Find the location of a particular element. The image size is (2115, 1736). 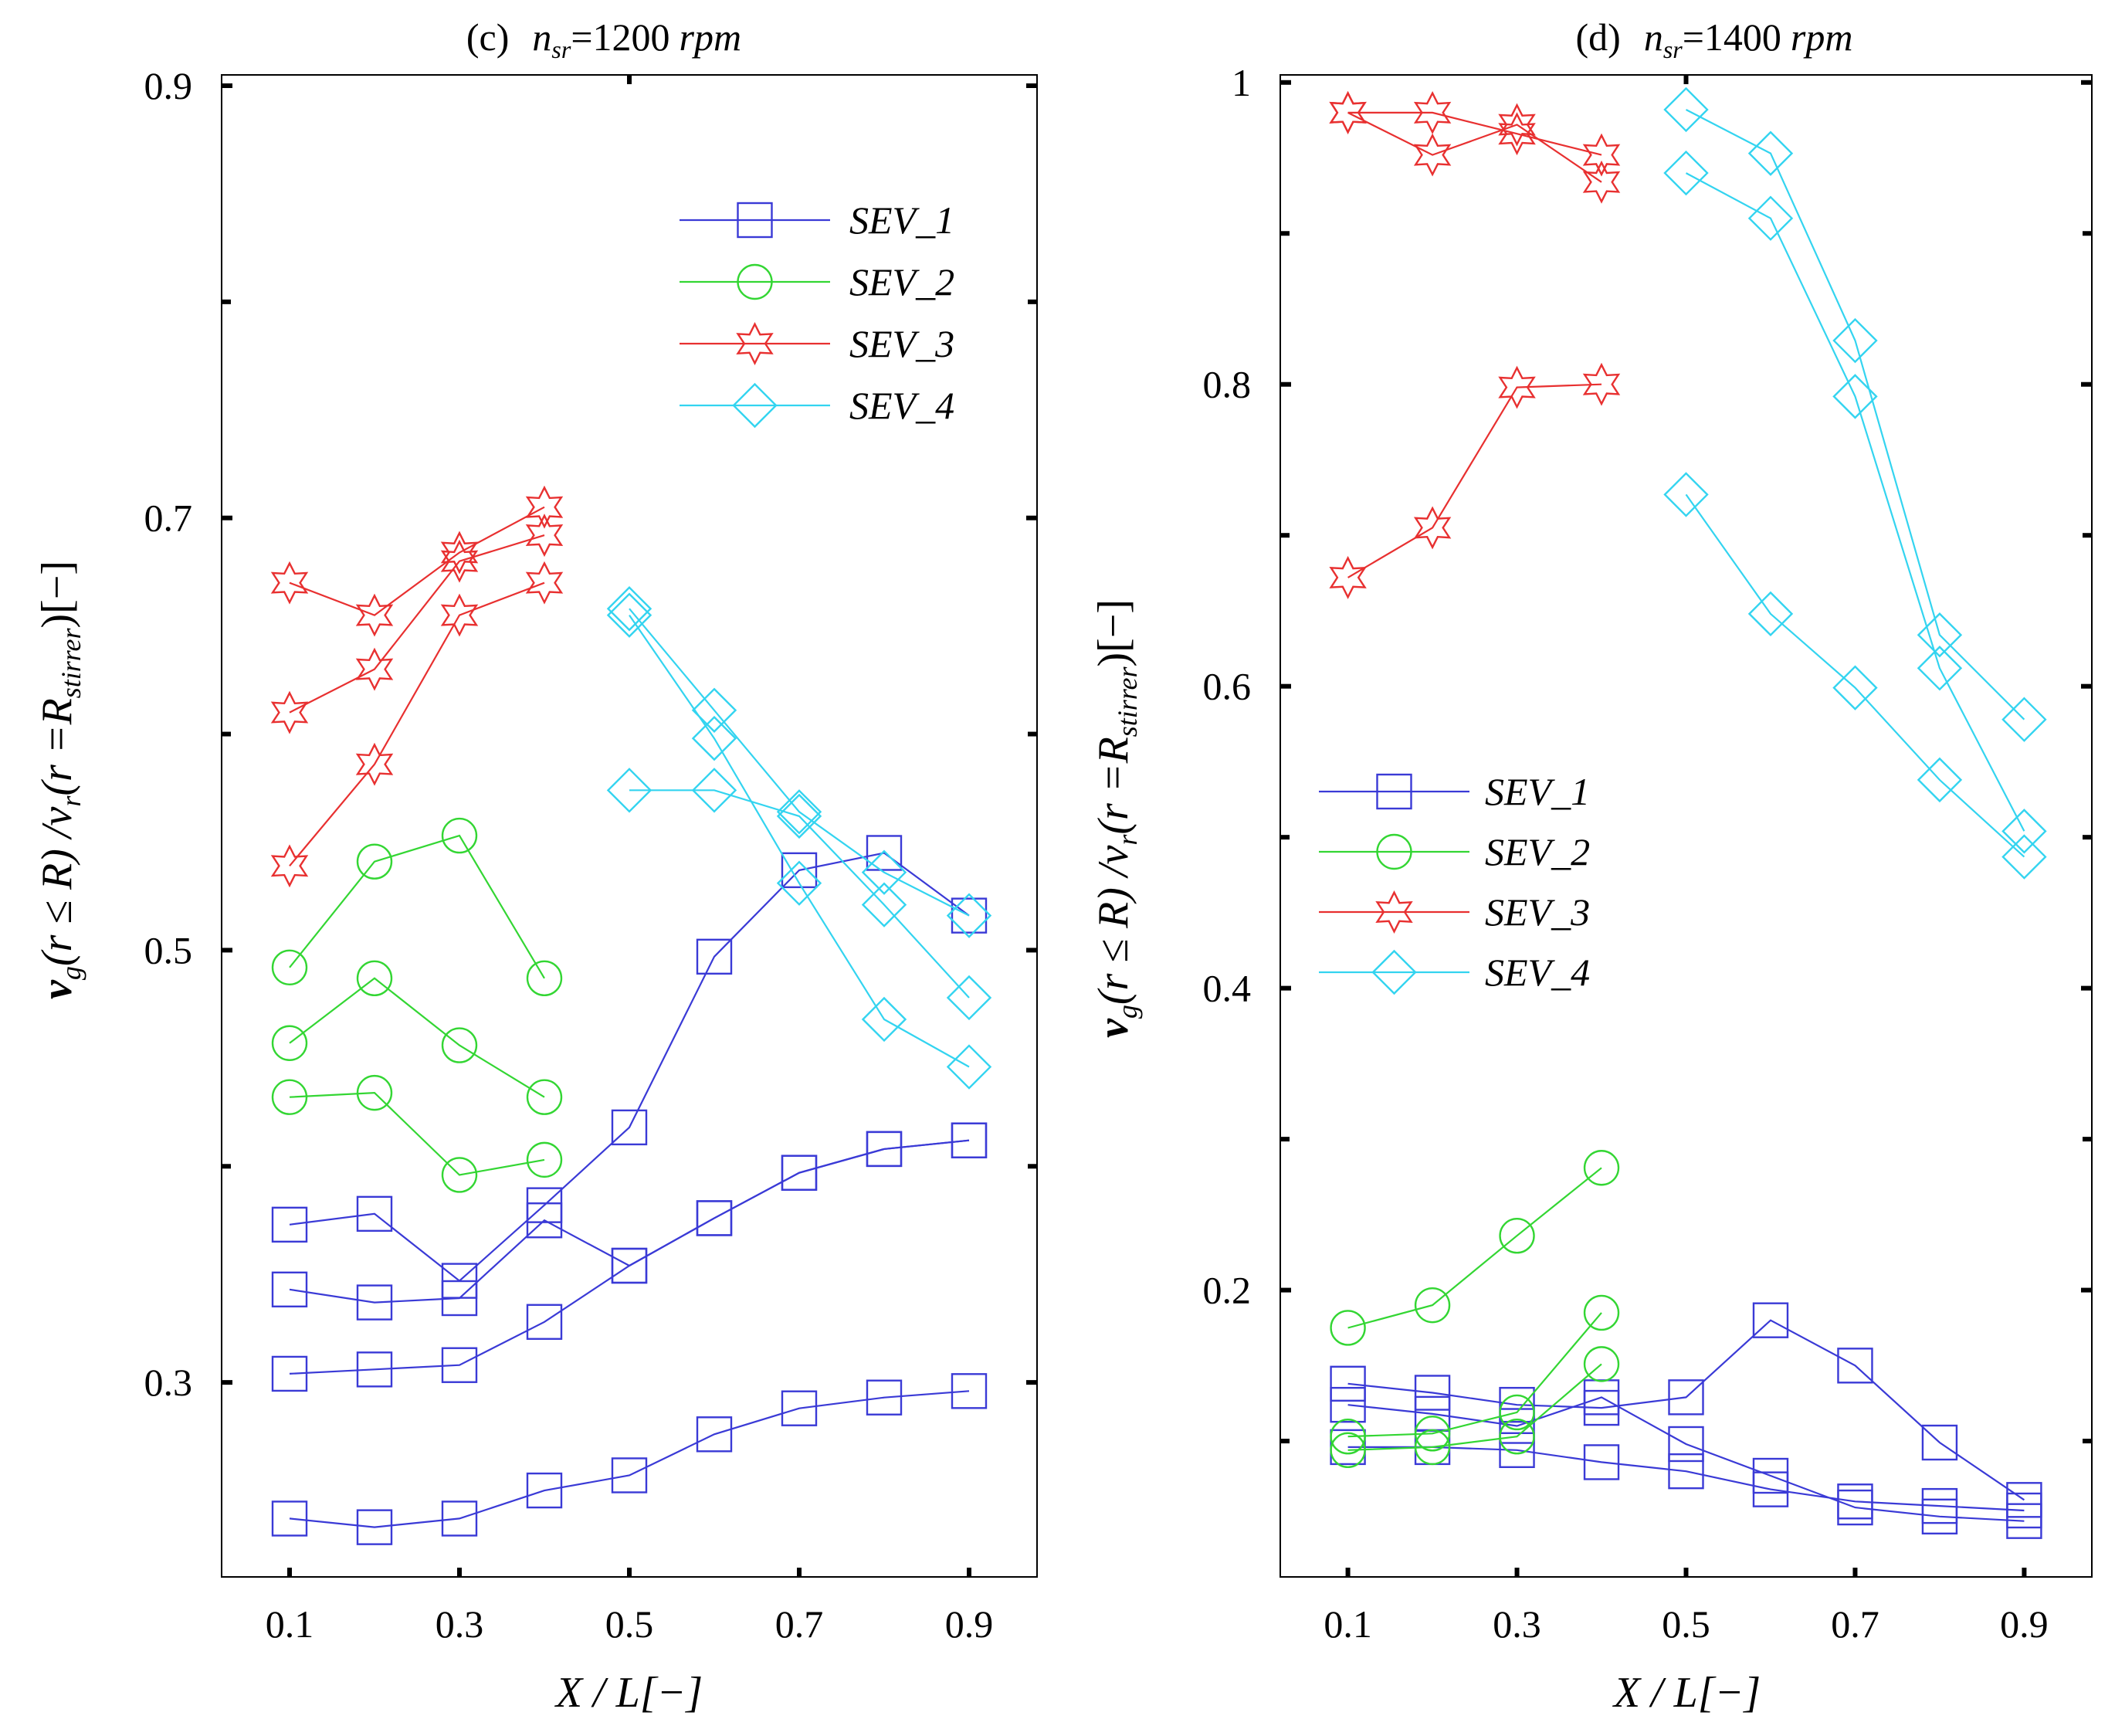

y-tick-label: 1 is located at coordinates (1241, 82).